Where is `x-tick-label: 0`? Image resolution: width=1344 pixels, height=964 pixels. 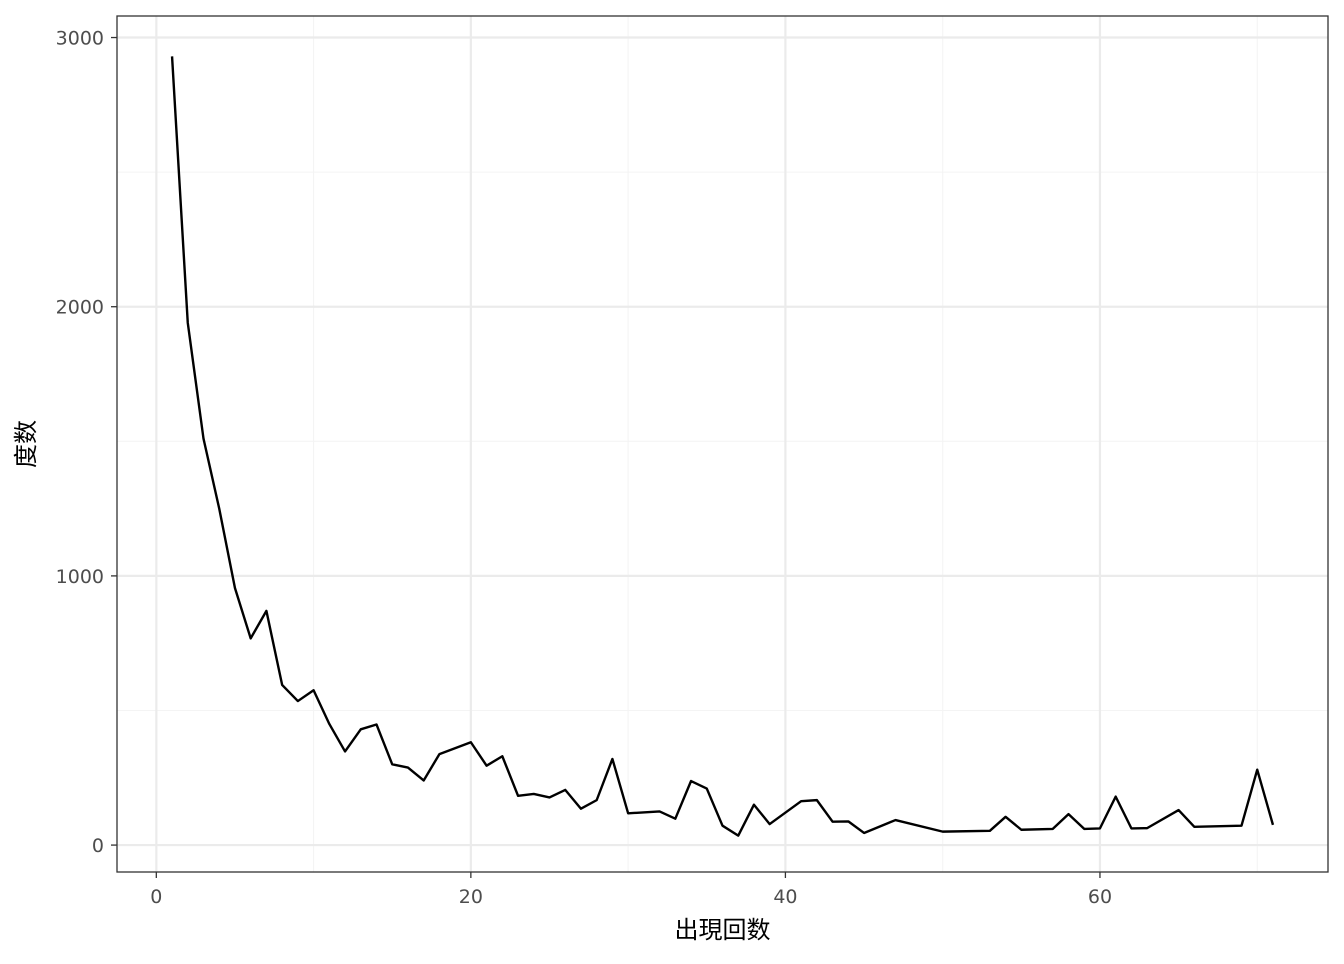
x-tick-label: 0 is located at coordinates (156, 897).